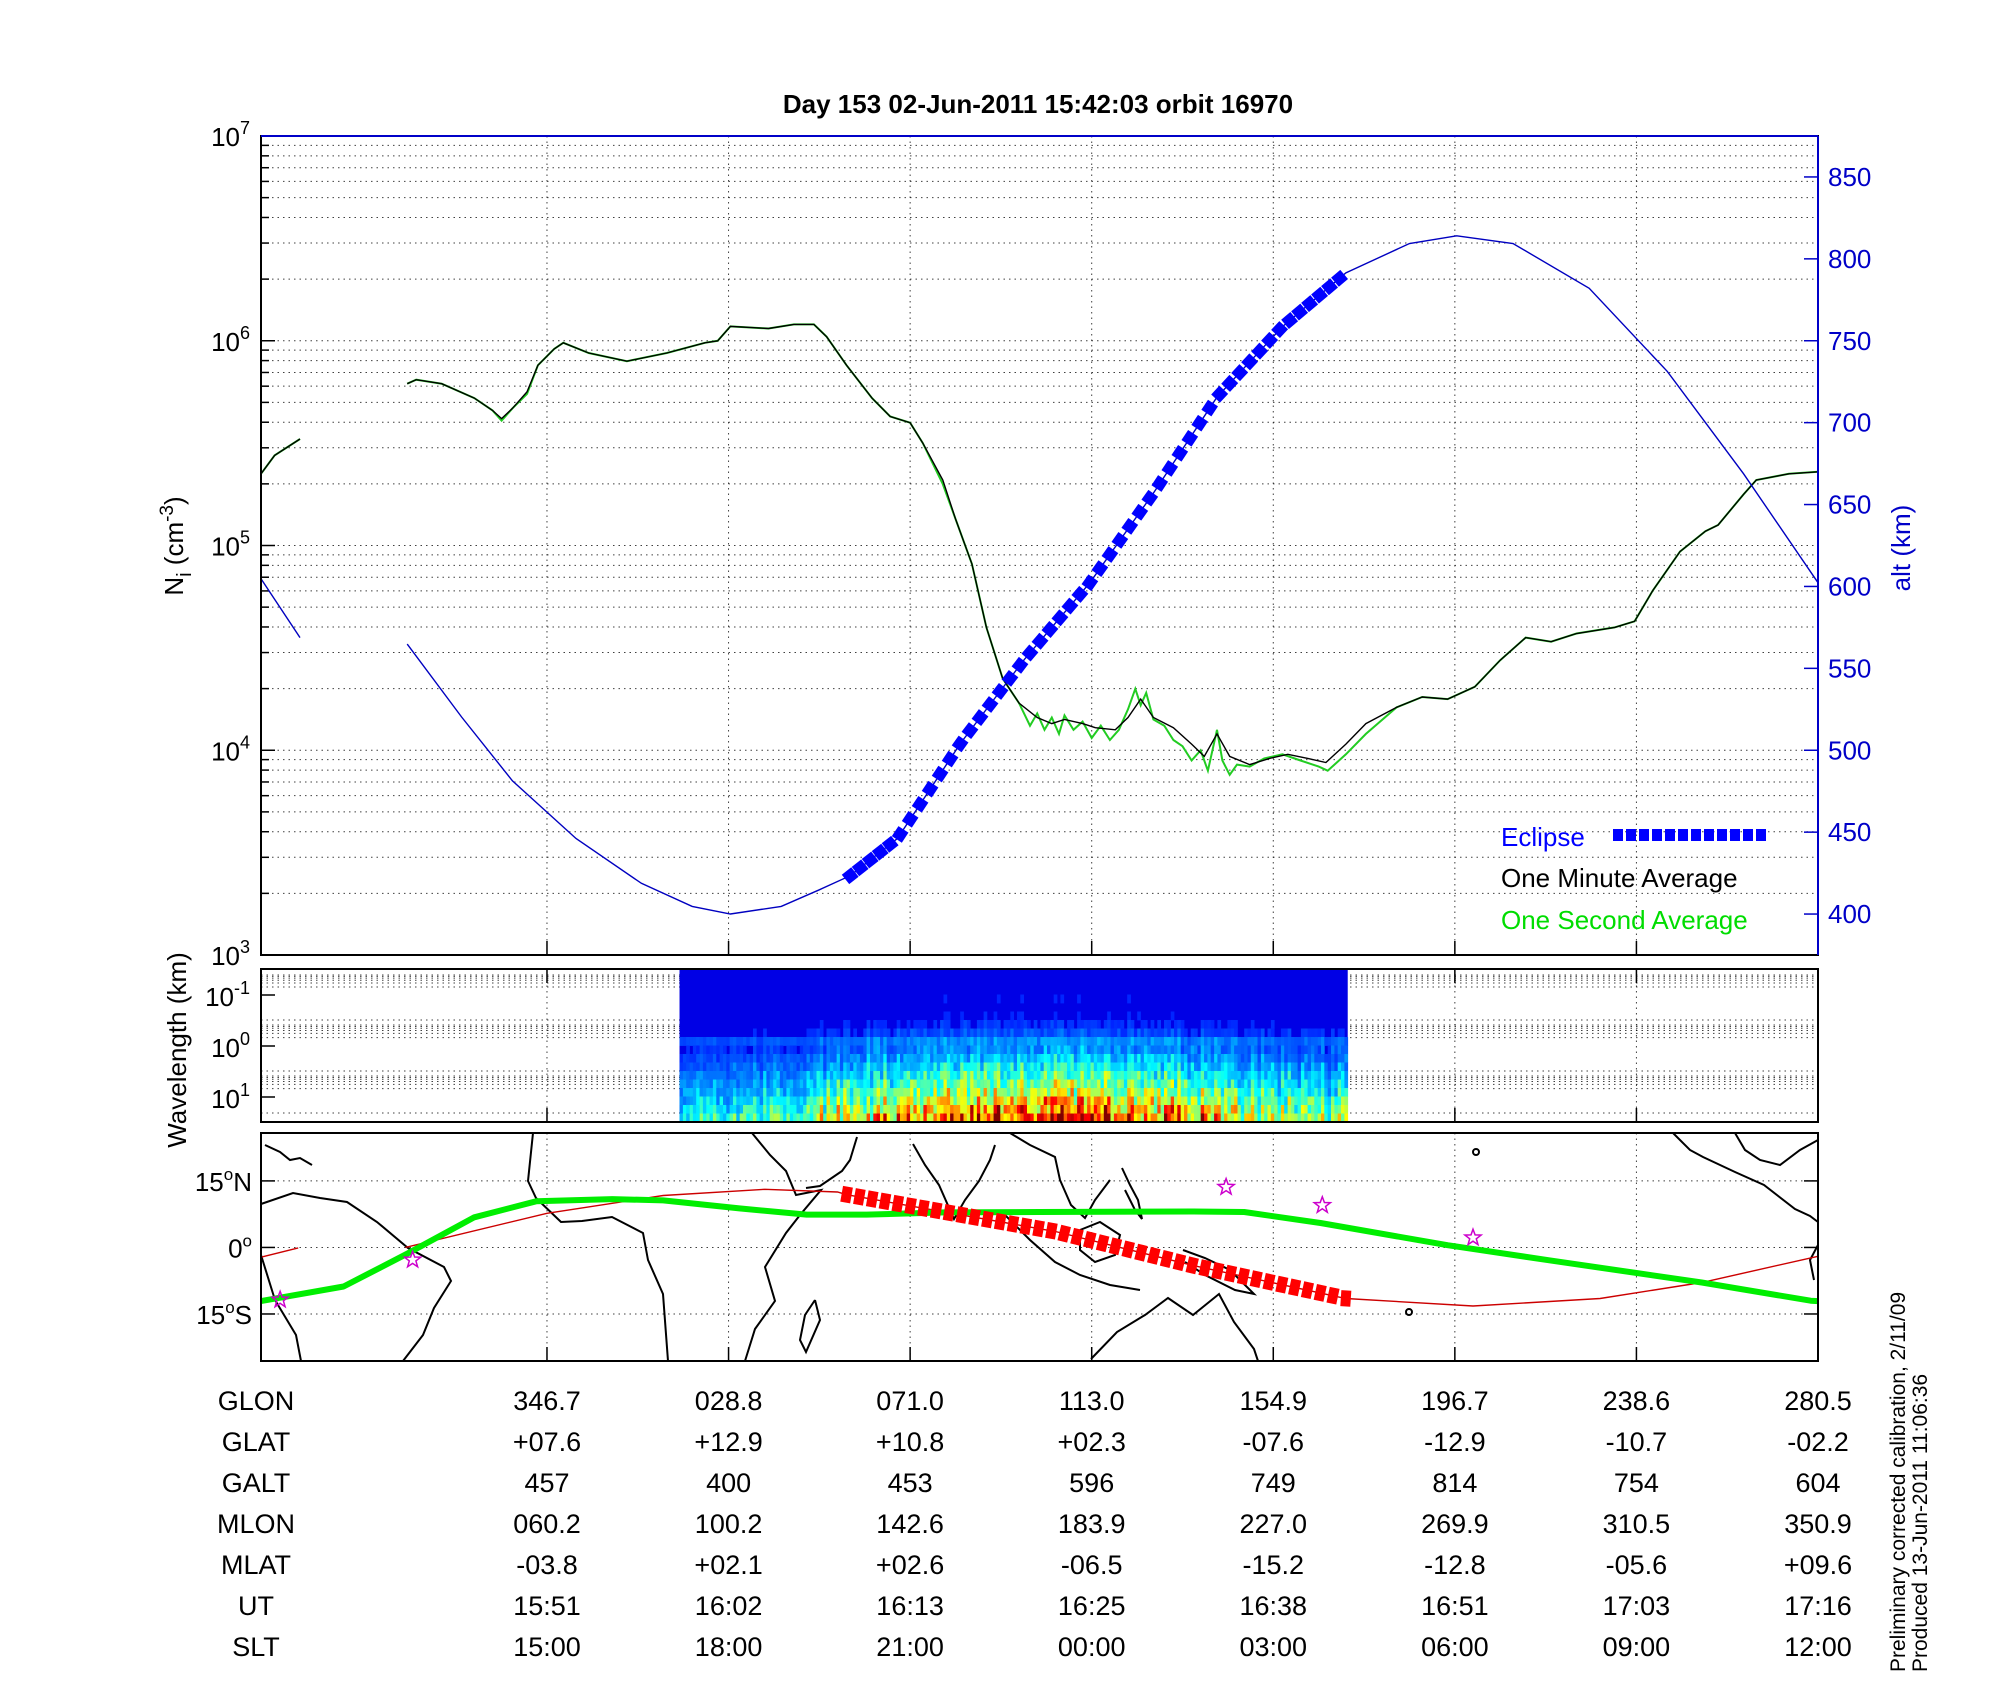 This screenshot has height=1700, width=2000. I want to click on table-cell: 06:00, so click(1455, 1647).